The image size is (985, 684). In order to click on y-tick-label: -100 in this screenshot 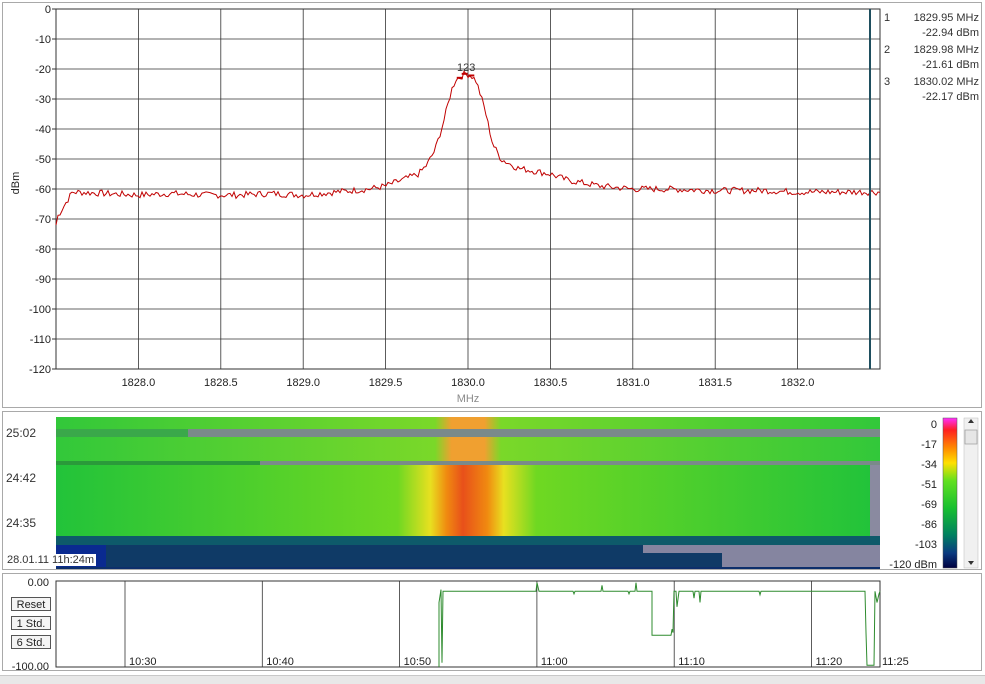, I will do `click(40, 310)`.